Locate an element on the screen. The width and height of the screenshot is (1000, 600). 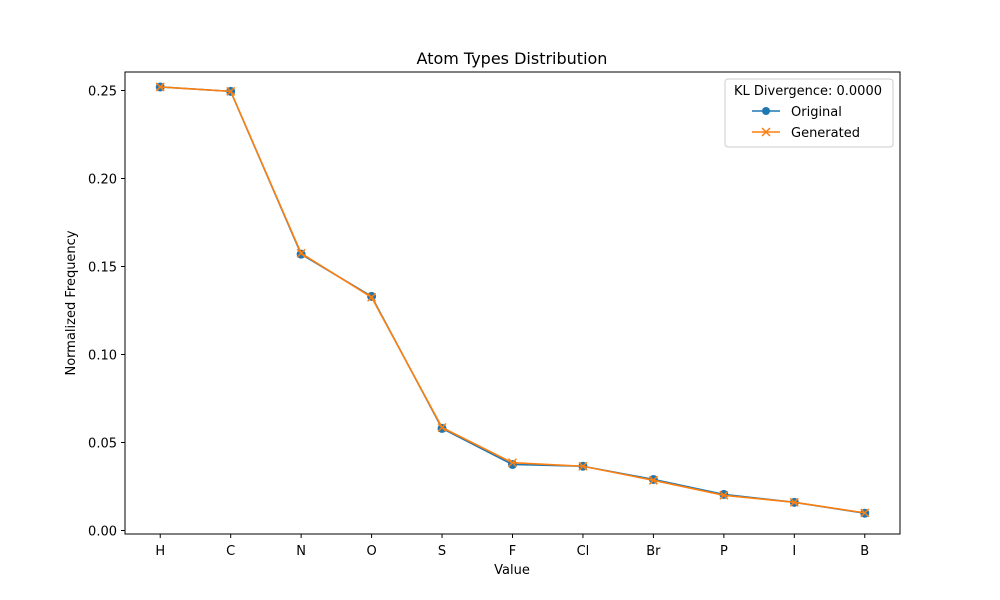
legend: KL Divergence: 0.0000 Original Generated is located at coordinates (809, 113).